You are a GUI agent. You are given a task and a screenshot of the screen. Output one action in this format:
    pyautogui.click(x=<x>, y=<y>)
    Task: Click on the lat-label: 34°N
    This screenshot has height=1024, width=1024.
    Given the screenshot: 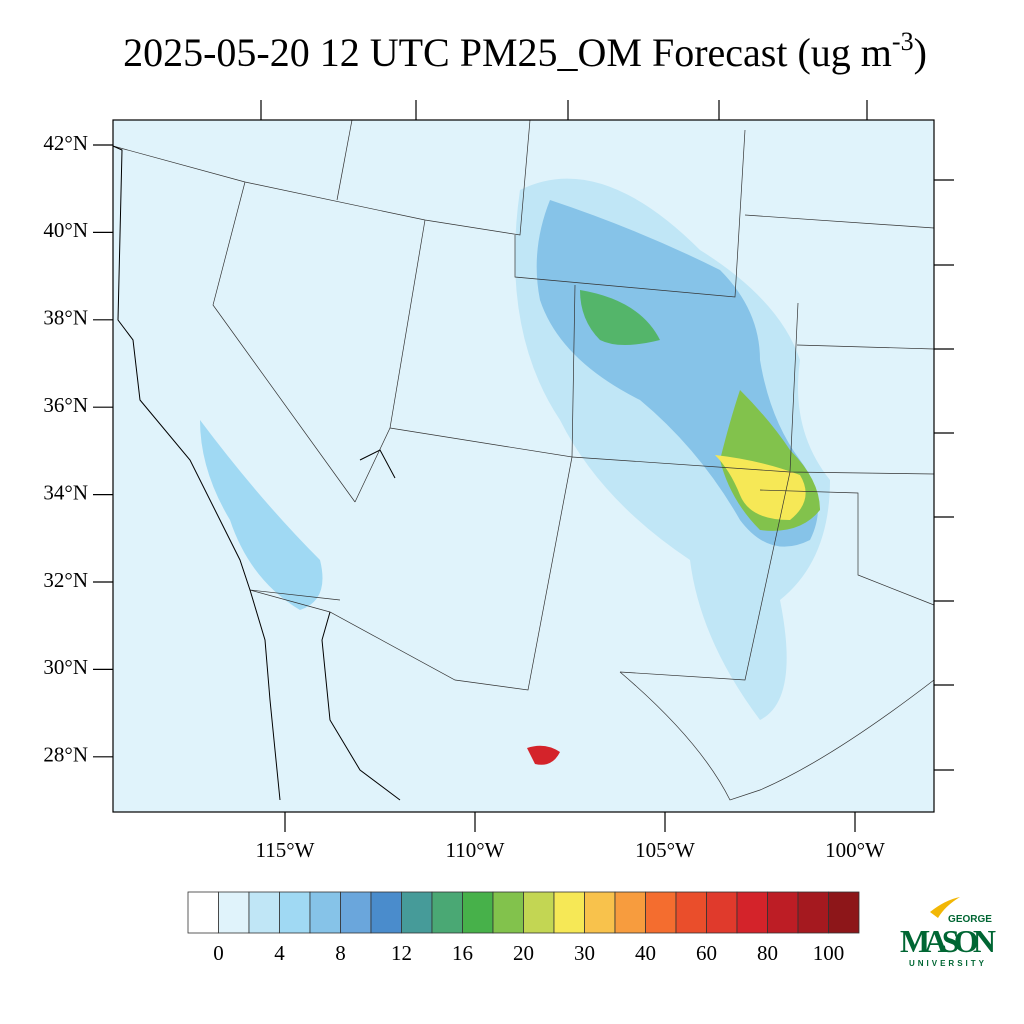 What is the action you would take?
    pyautogui.click(x=65, y=492)
    